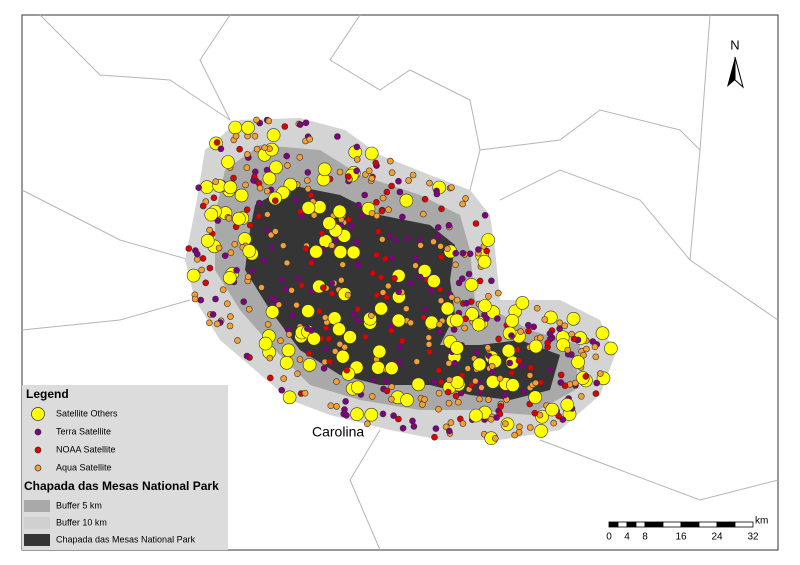 The width and height of the screenshot is (800, 565). Describe the element at coordinates (687, 529) in the screenshot. I see `scale-bar: 0 4 8 16 24 32 km` at that location.